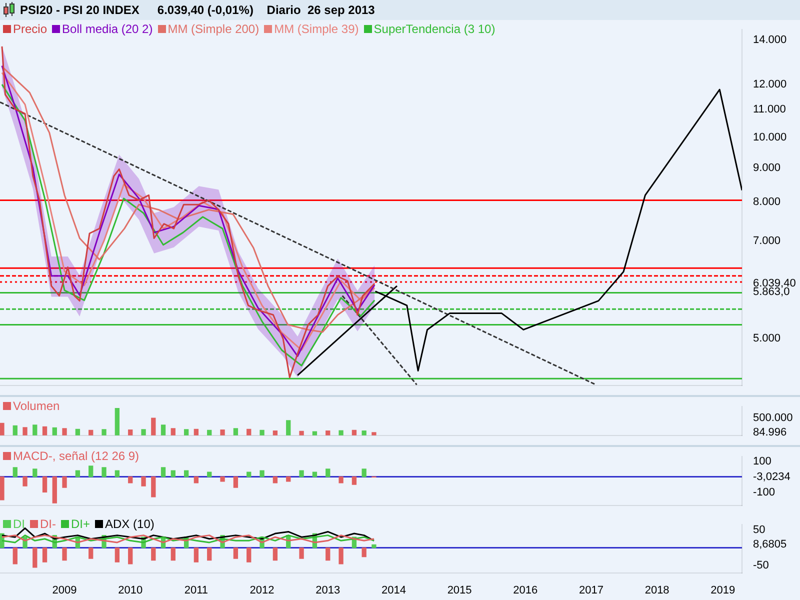 The height and width of the screenshot is (600, 800). Describe the element at coordinates (771, 292) in the screenshot. I see `y-tick-label: 5.863,0` at that location.